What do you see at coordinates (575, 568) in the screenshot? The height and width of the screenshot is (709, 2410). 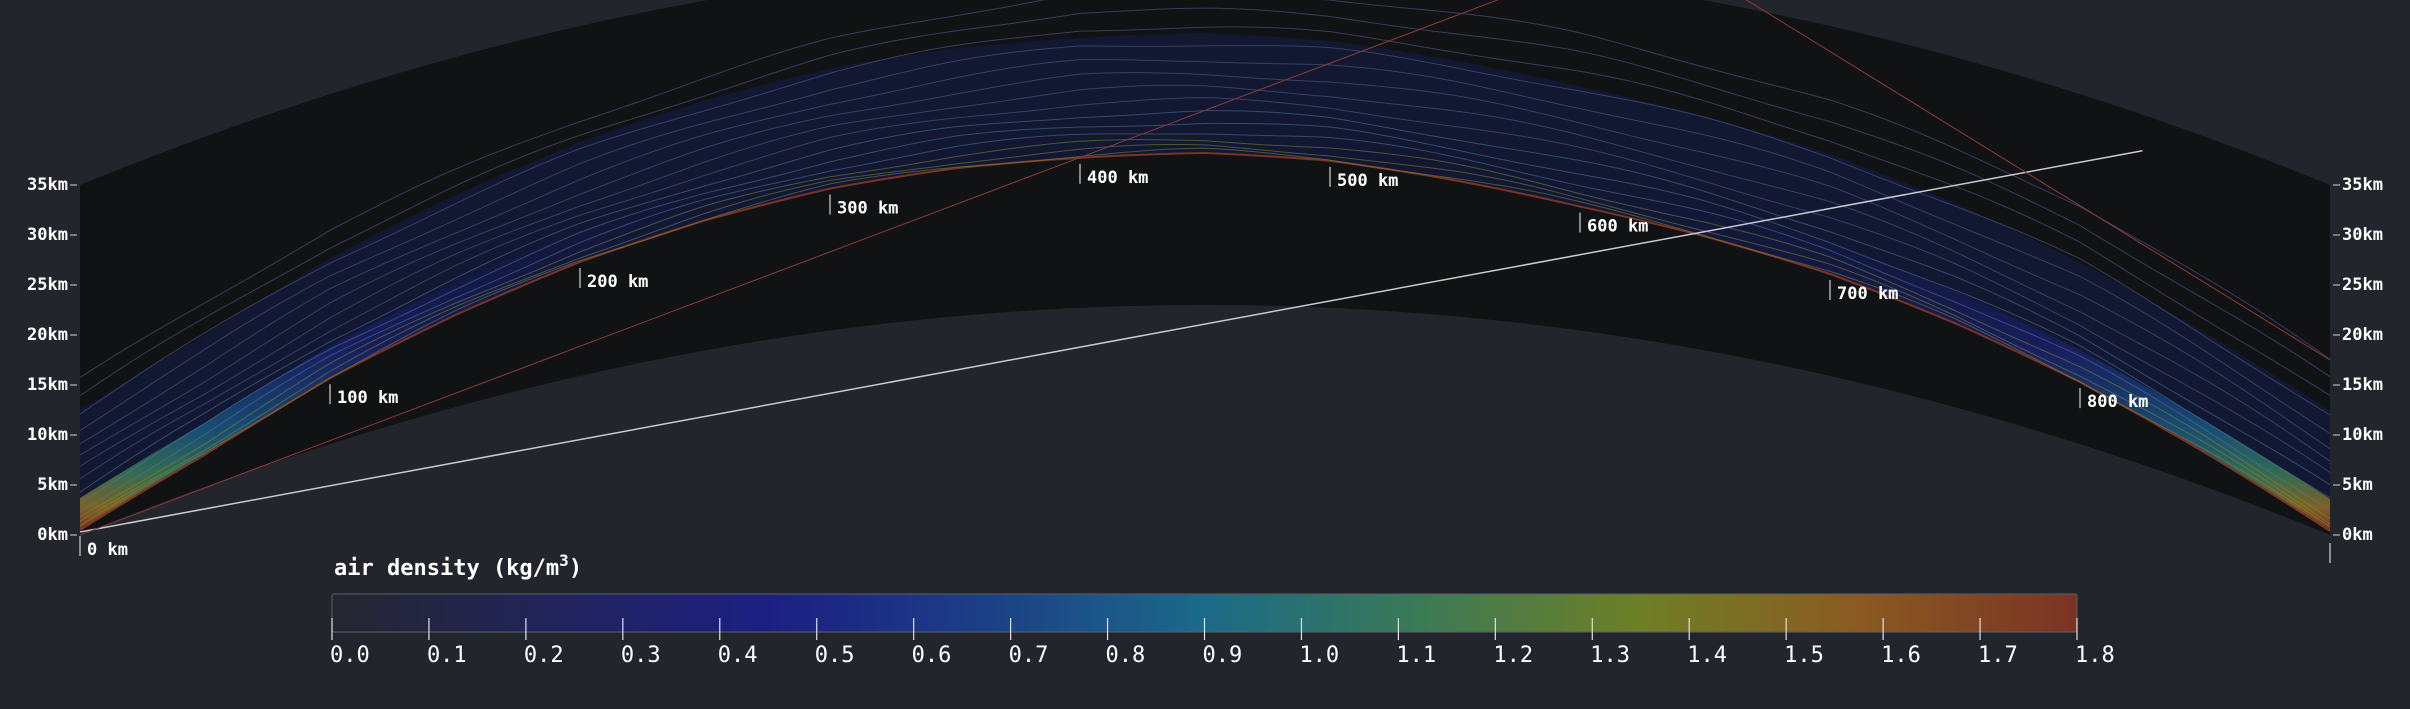 I see `colorbar-label-suffix: )` at bounding box center [575, 568].